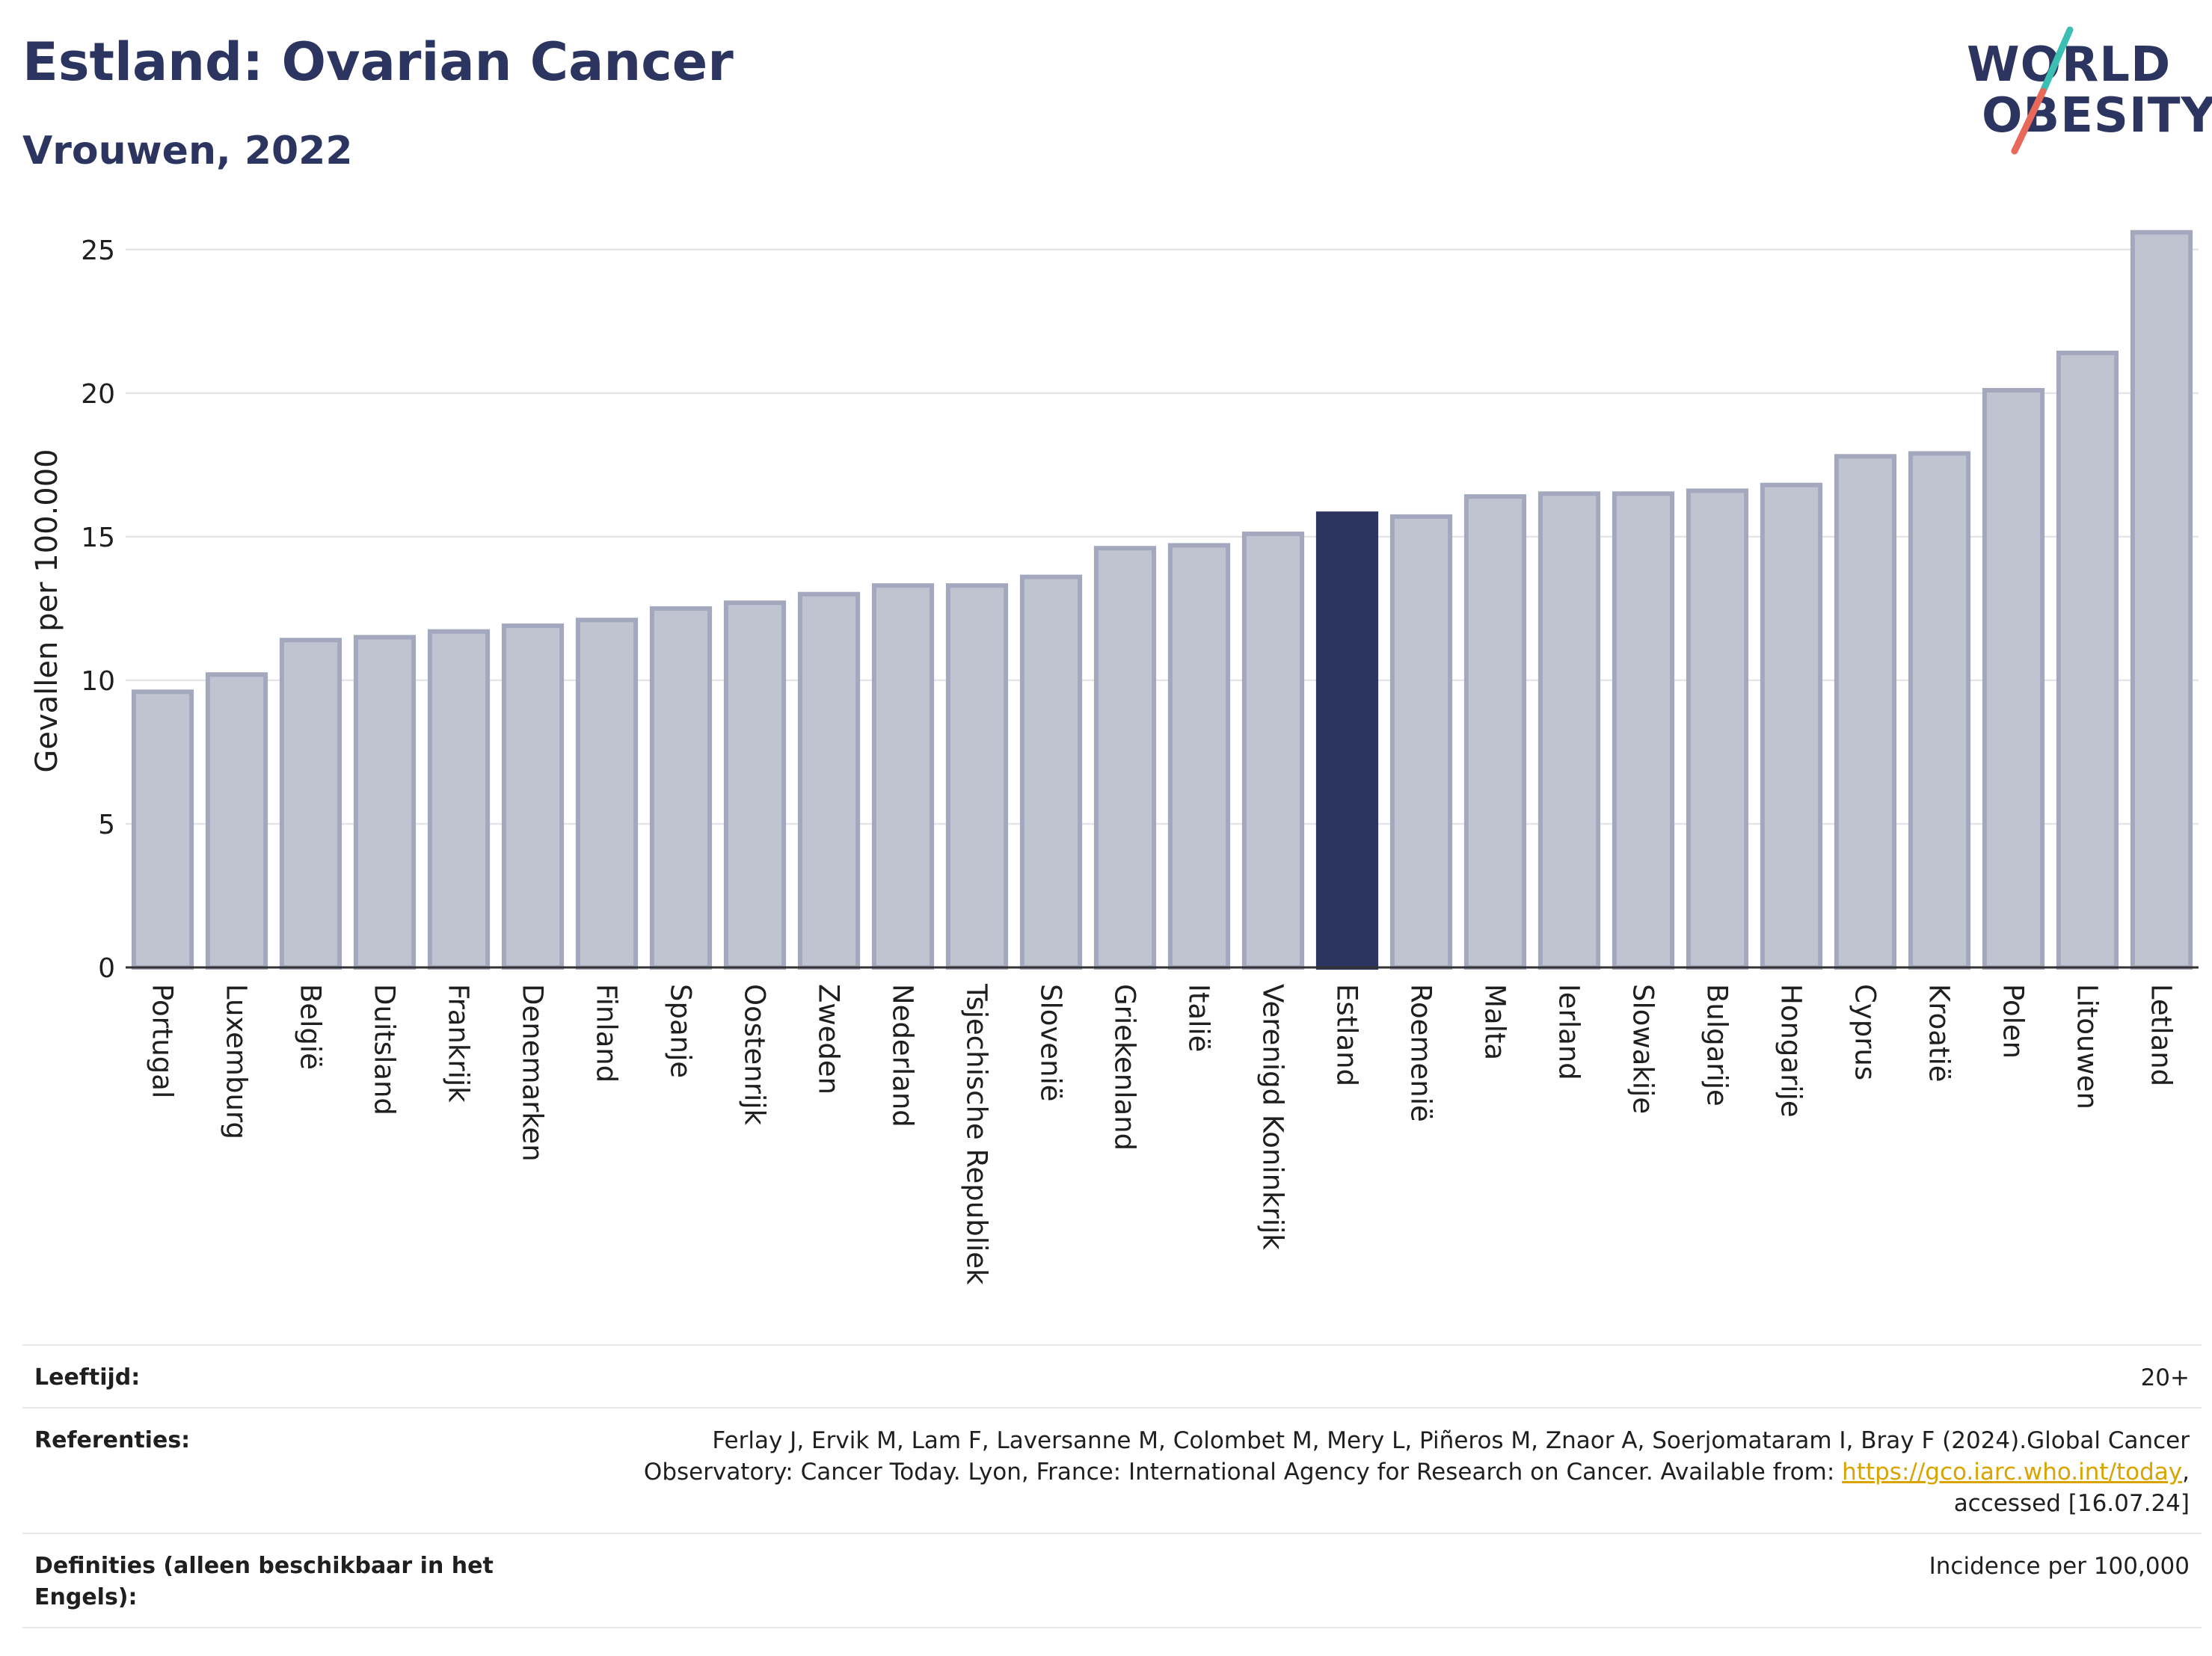  I want to click on y-tick-labels: 0 5 10 15 20 25, so click(98, 610).